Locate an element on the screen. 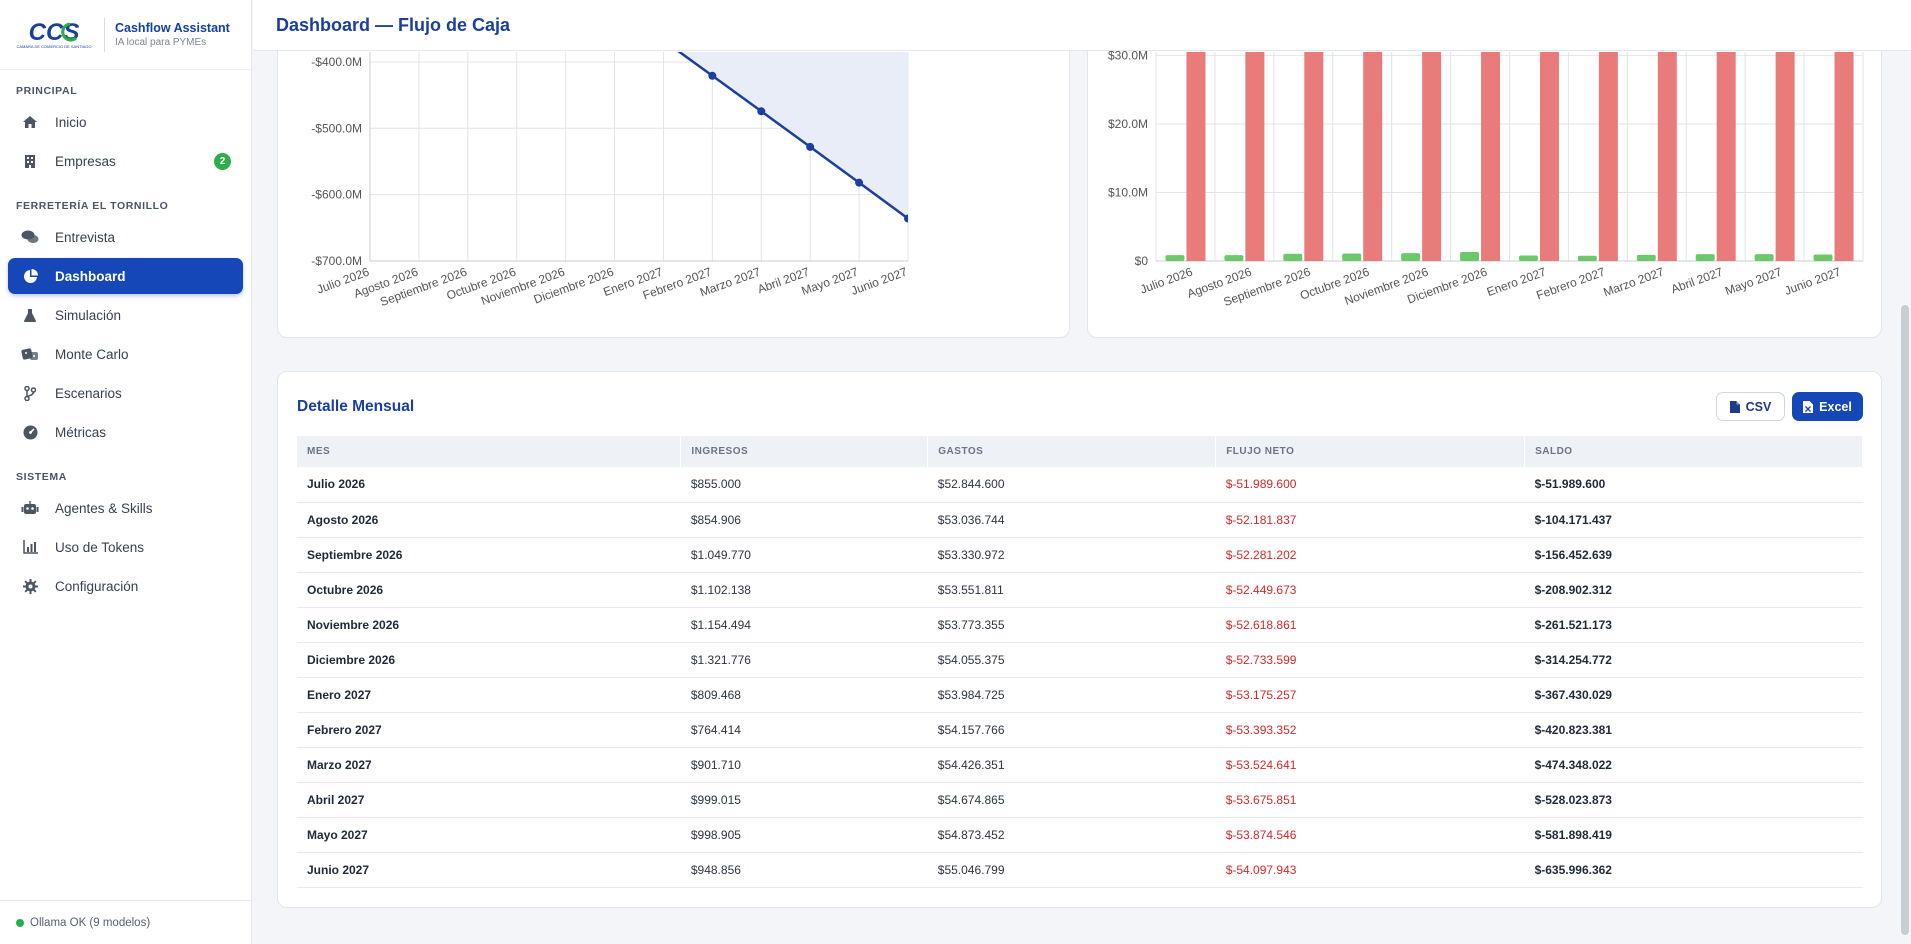 The height and width of the screenshot is (944, 1911). cell-mes: Junio 2027 is located at coordinates (489, 870).